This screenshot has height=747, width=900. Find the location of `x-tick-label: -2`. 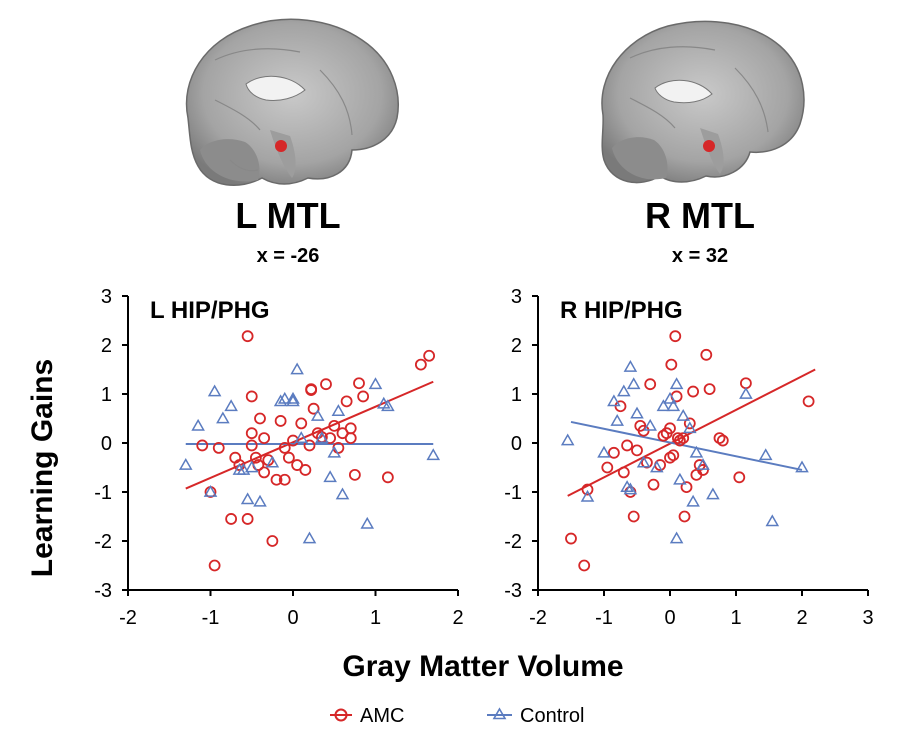

x-tick-label: -2 is located at coordinates (128, 618).